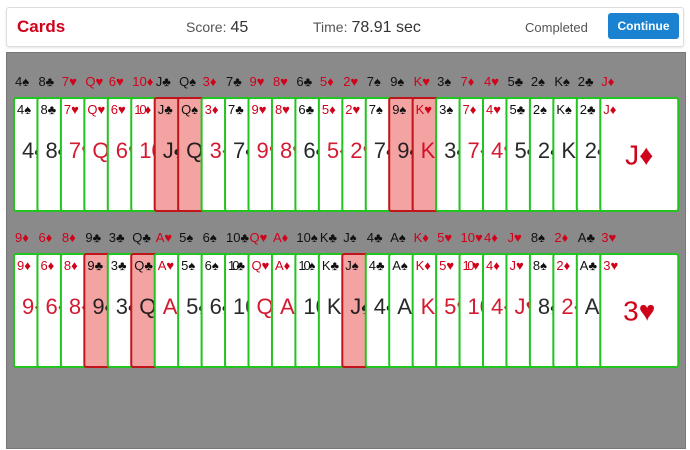 The image size is (690, 450). What do you see at coordinates (376, 109) in the screenshot?
I see `card-corner: 7♠` at bounding box center [376, 109].